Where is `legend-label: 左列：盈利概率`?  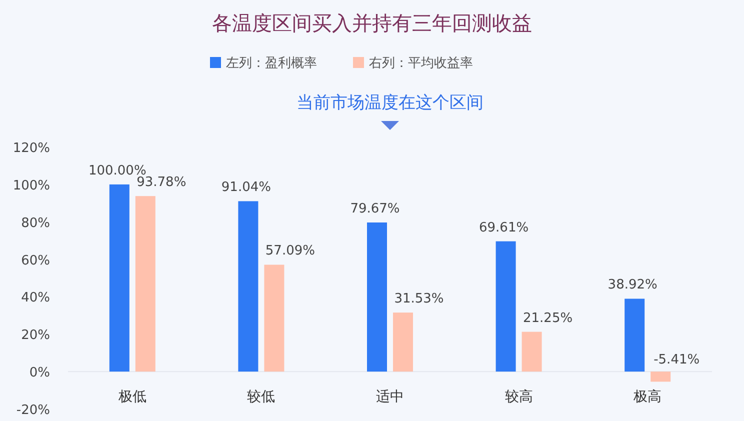 legend-label: 左列：盈利概率 is located at coordinates (271, 63).